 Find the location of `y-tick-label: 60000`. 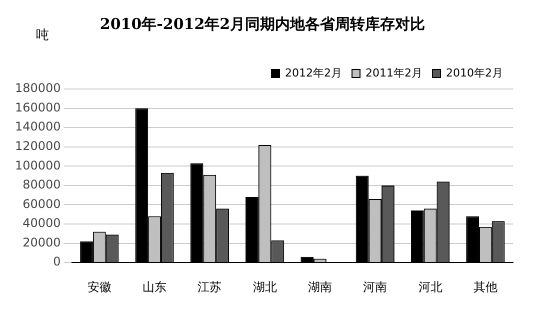

y-tick-label: 60000 is located at coordinates (41, 203).